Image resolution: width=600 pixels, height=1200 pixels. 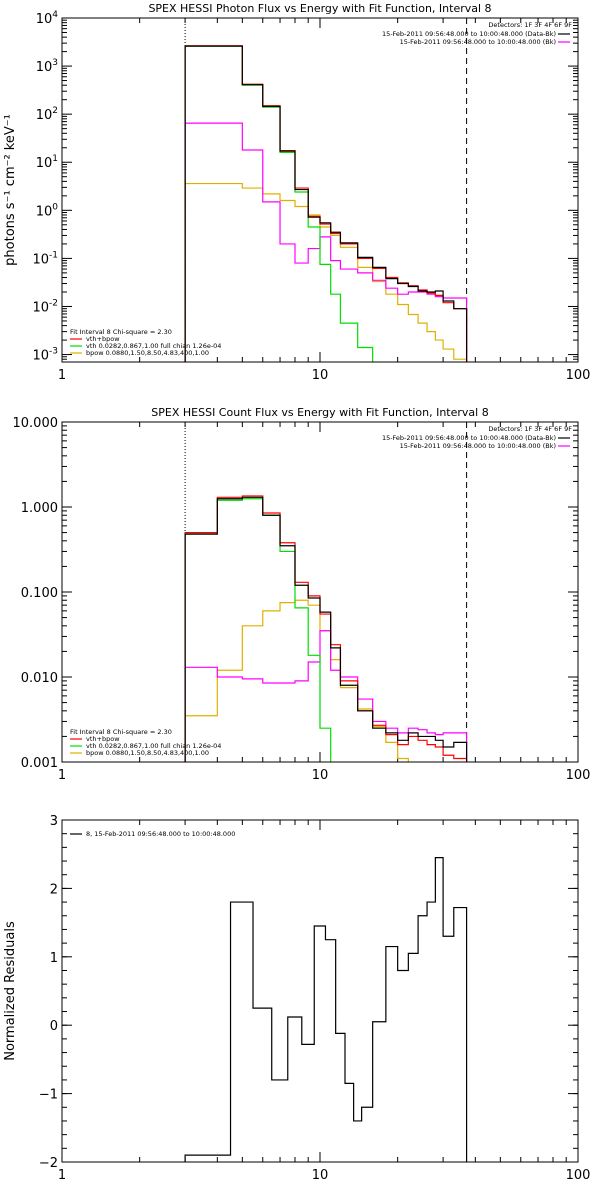 I want to click on y-tick-label: 0.001, so click(x=39, y=763).